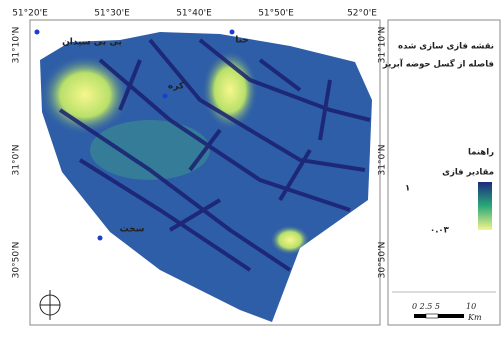 The width and height of the screenshot is (501, 340). Describe the element at coordinates (481, 153) in the screenshot. I see `legend-heading: راهنما` at that location.